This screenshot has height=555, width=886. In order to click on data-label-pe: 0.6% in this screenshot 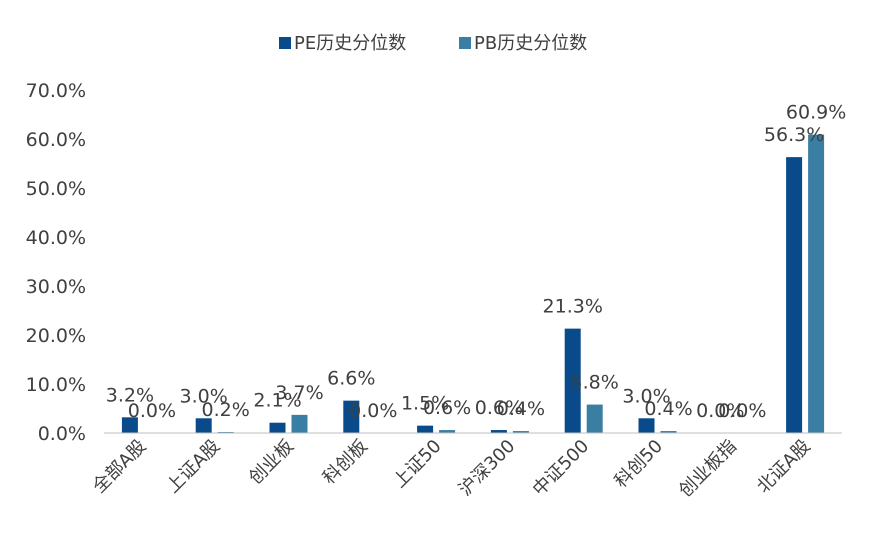, I will do `click(499, 408)`.